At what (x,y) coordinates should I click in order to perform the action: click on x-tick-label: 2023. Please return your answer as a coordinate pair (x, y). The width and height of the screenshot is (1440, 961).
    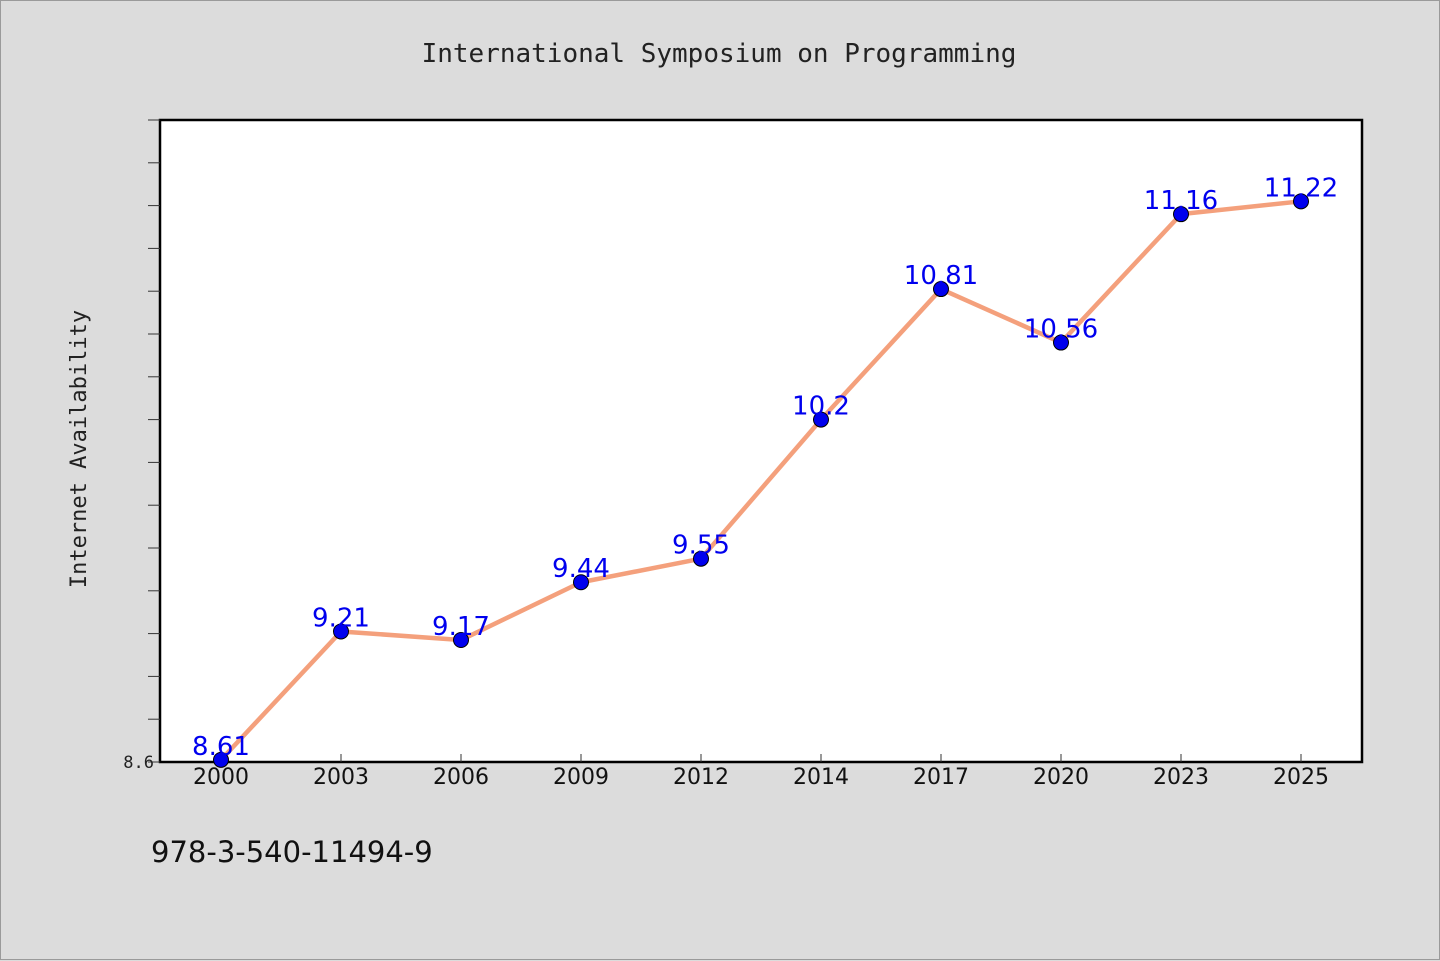
    Looking at the image, I should click on (1181, 777).